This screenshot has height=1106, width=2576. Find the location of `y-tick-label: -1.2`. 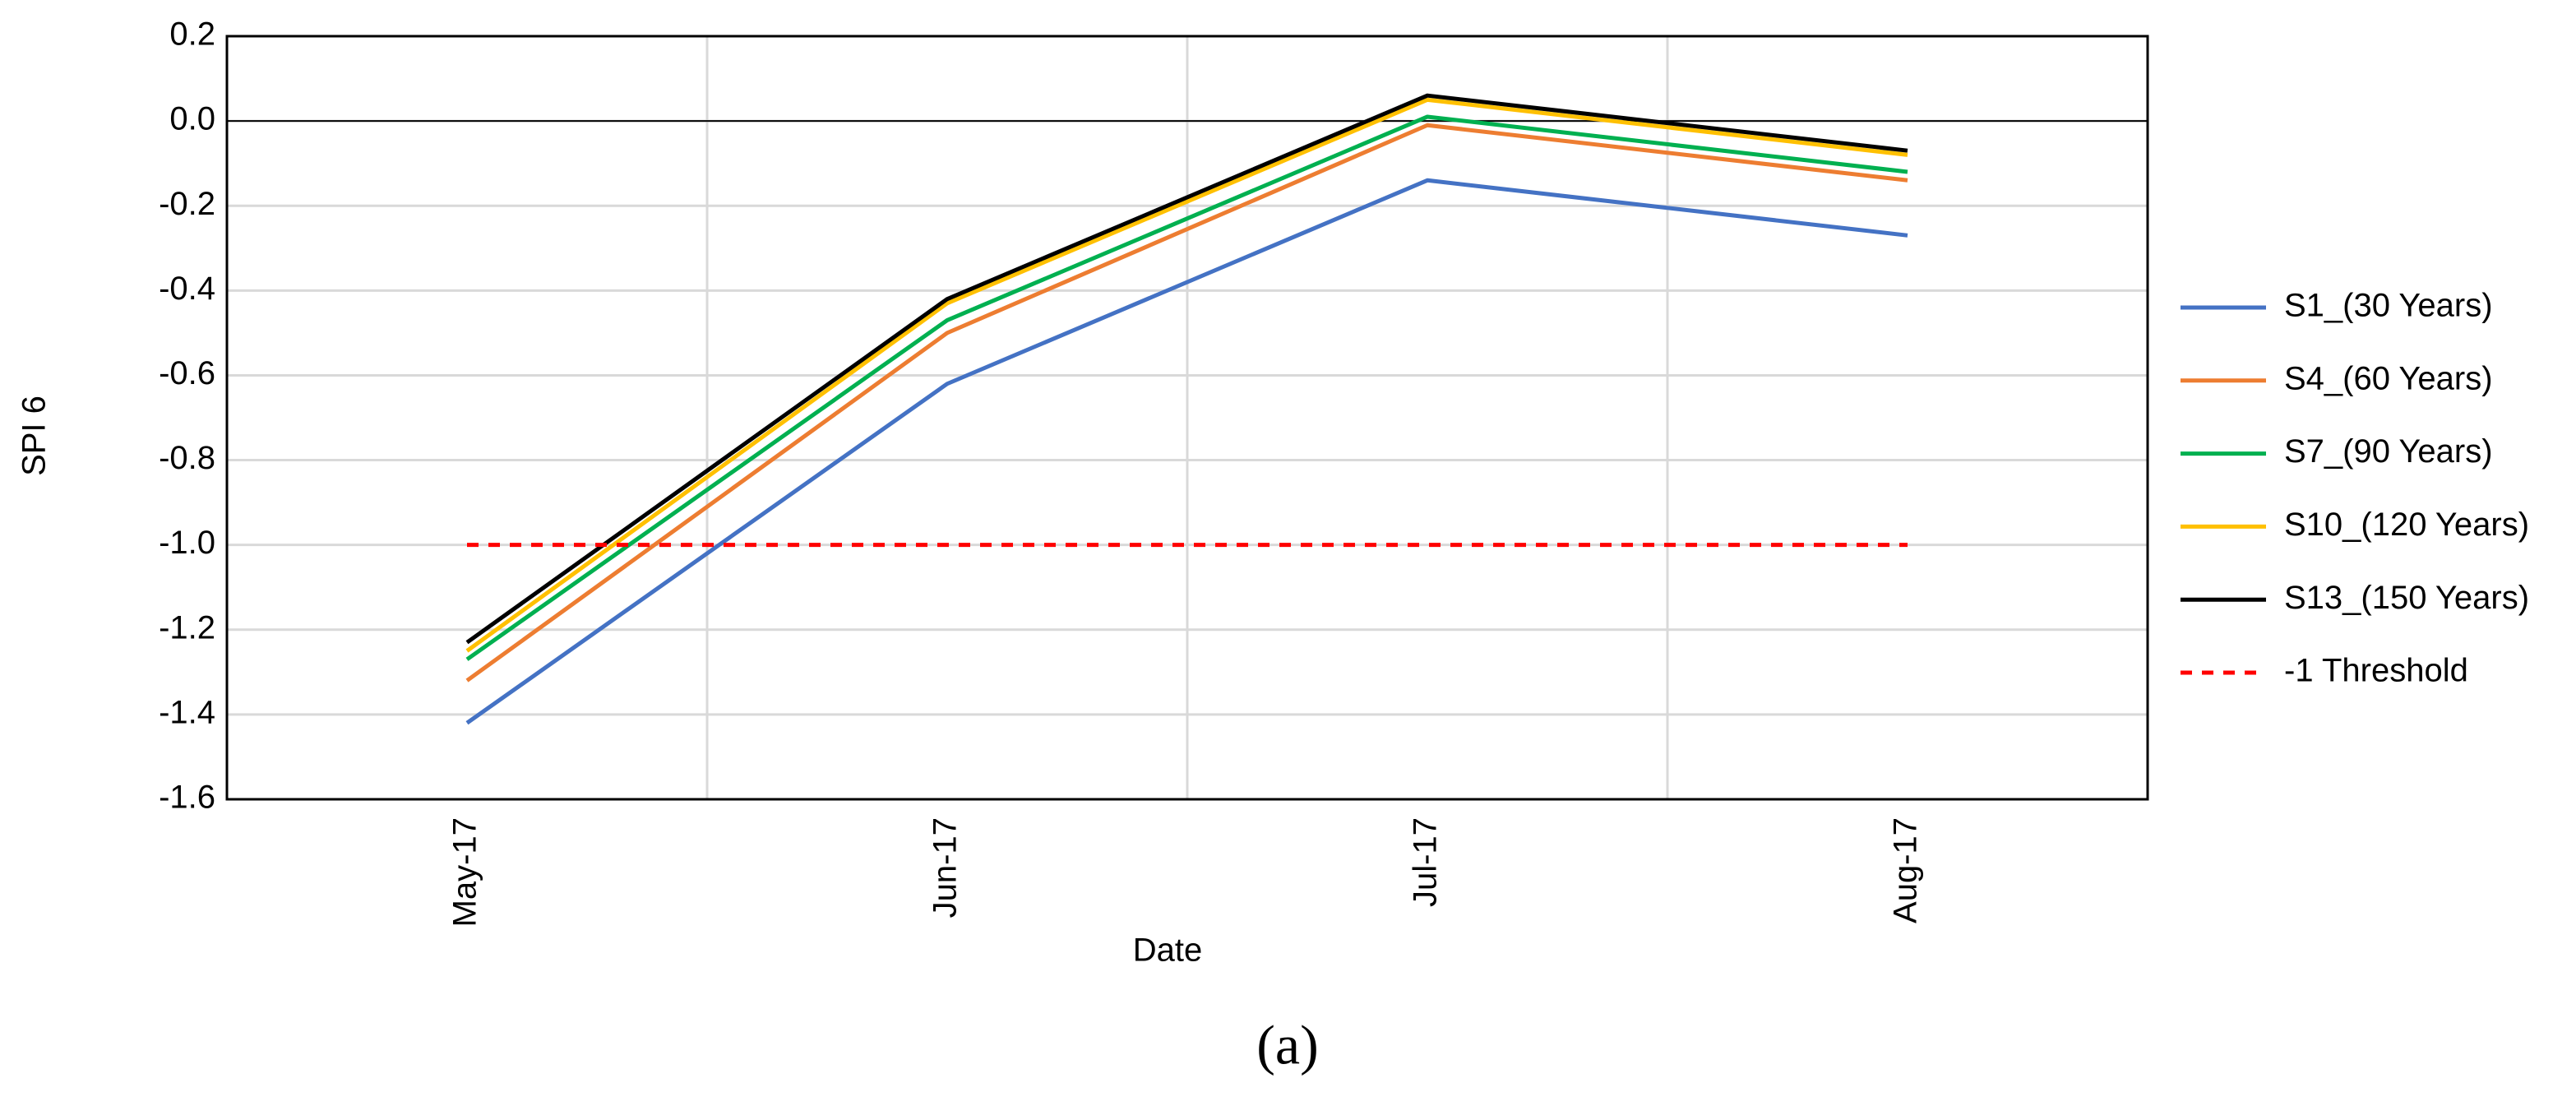

y-tick-label: -1.2 is located at coordinates (187, 627).